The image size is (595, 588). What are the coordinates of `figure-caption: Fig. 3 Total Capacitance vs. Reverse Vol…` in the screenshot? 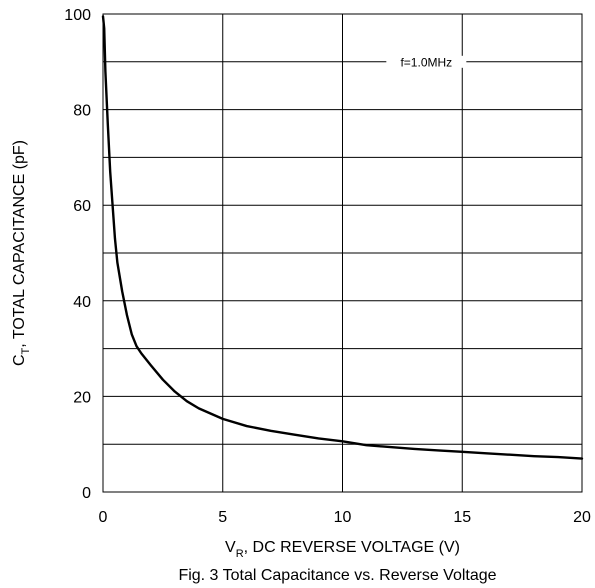 It's located at (337, 575).